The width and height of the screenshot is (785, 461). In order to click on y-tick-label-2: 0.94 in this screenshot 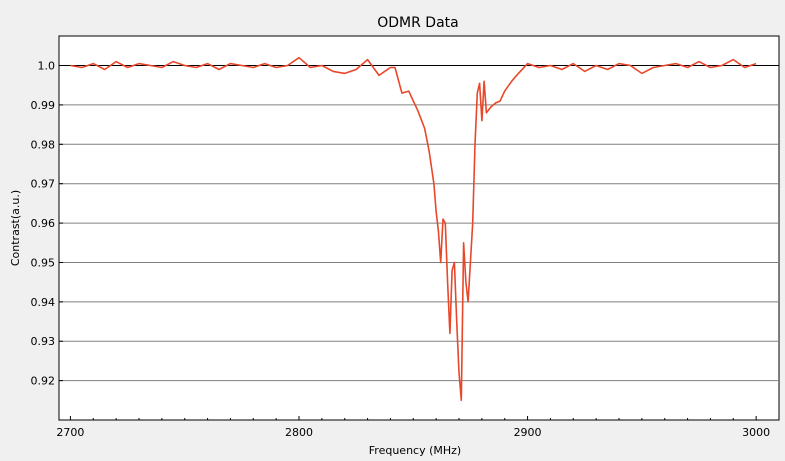, I will do `click(43, 302)`.